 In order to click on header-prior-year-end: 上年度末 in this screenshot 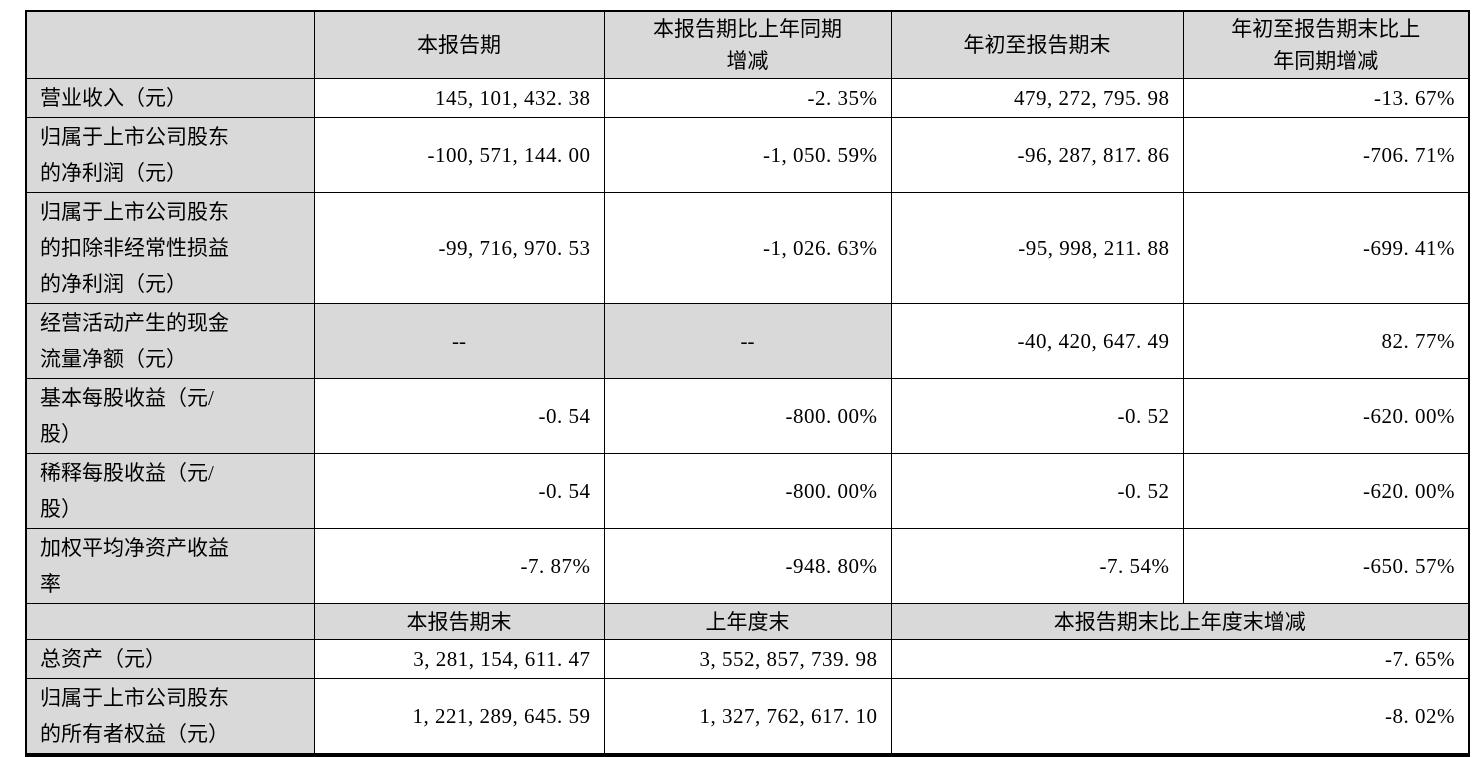, I will do `click(747, 621)`.